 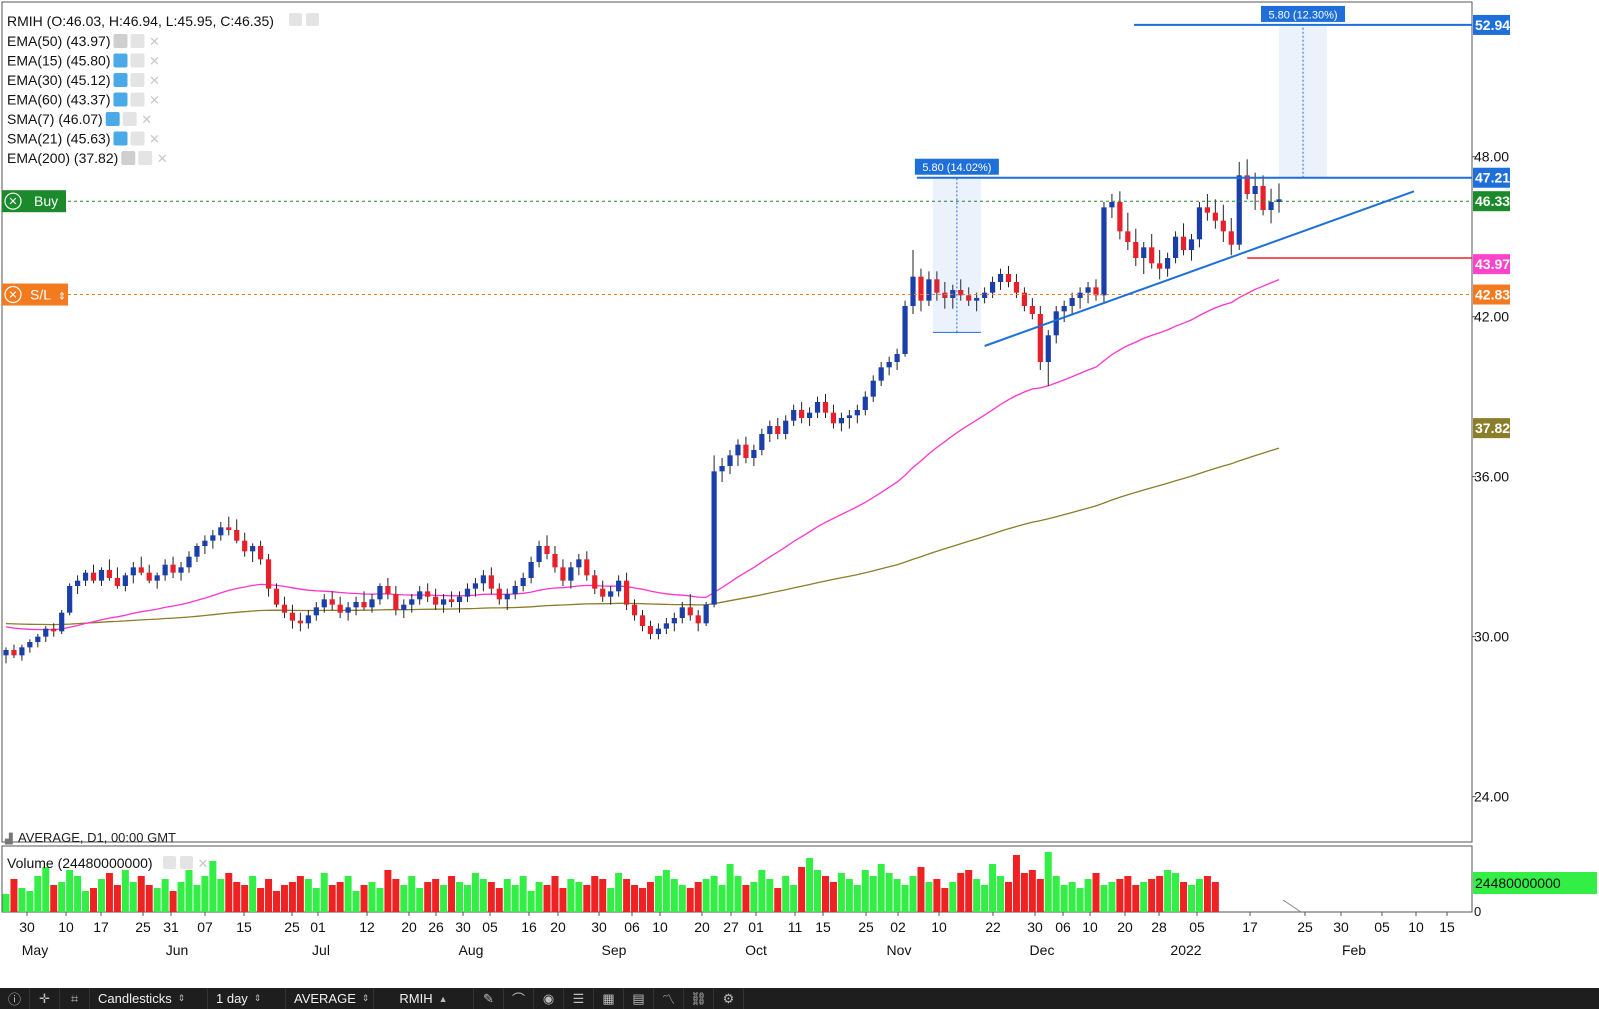 What do you see at coordinates (1197, 927) in the screenshot?
I see `x-tick-label: 05` at bounding box center [1197, 927].